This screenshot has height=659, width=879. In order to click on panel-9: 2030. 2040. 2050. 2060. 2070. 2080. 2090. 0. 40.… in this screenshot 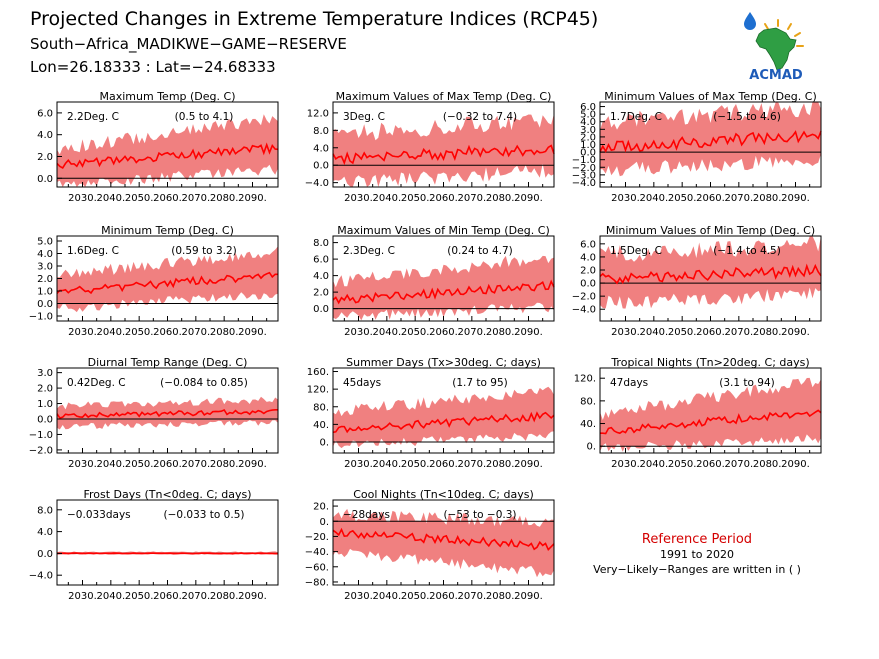, I will do `click(698, 413)`.